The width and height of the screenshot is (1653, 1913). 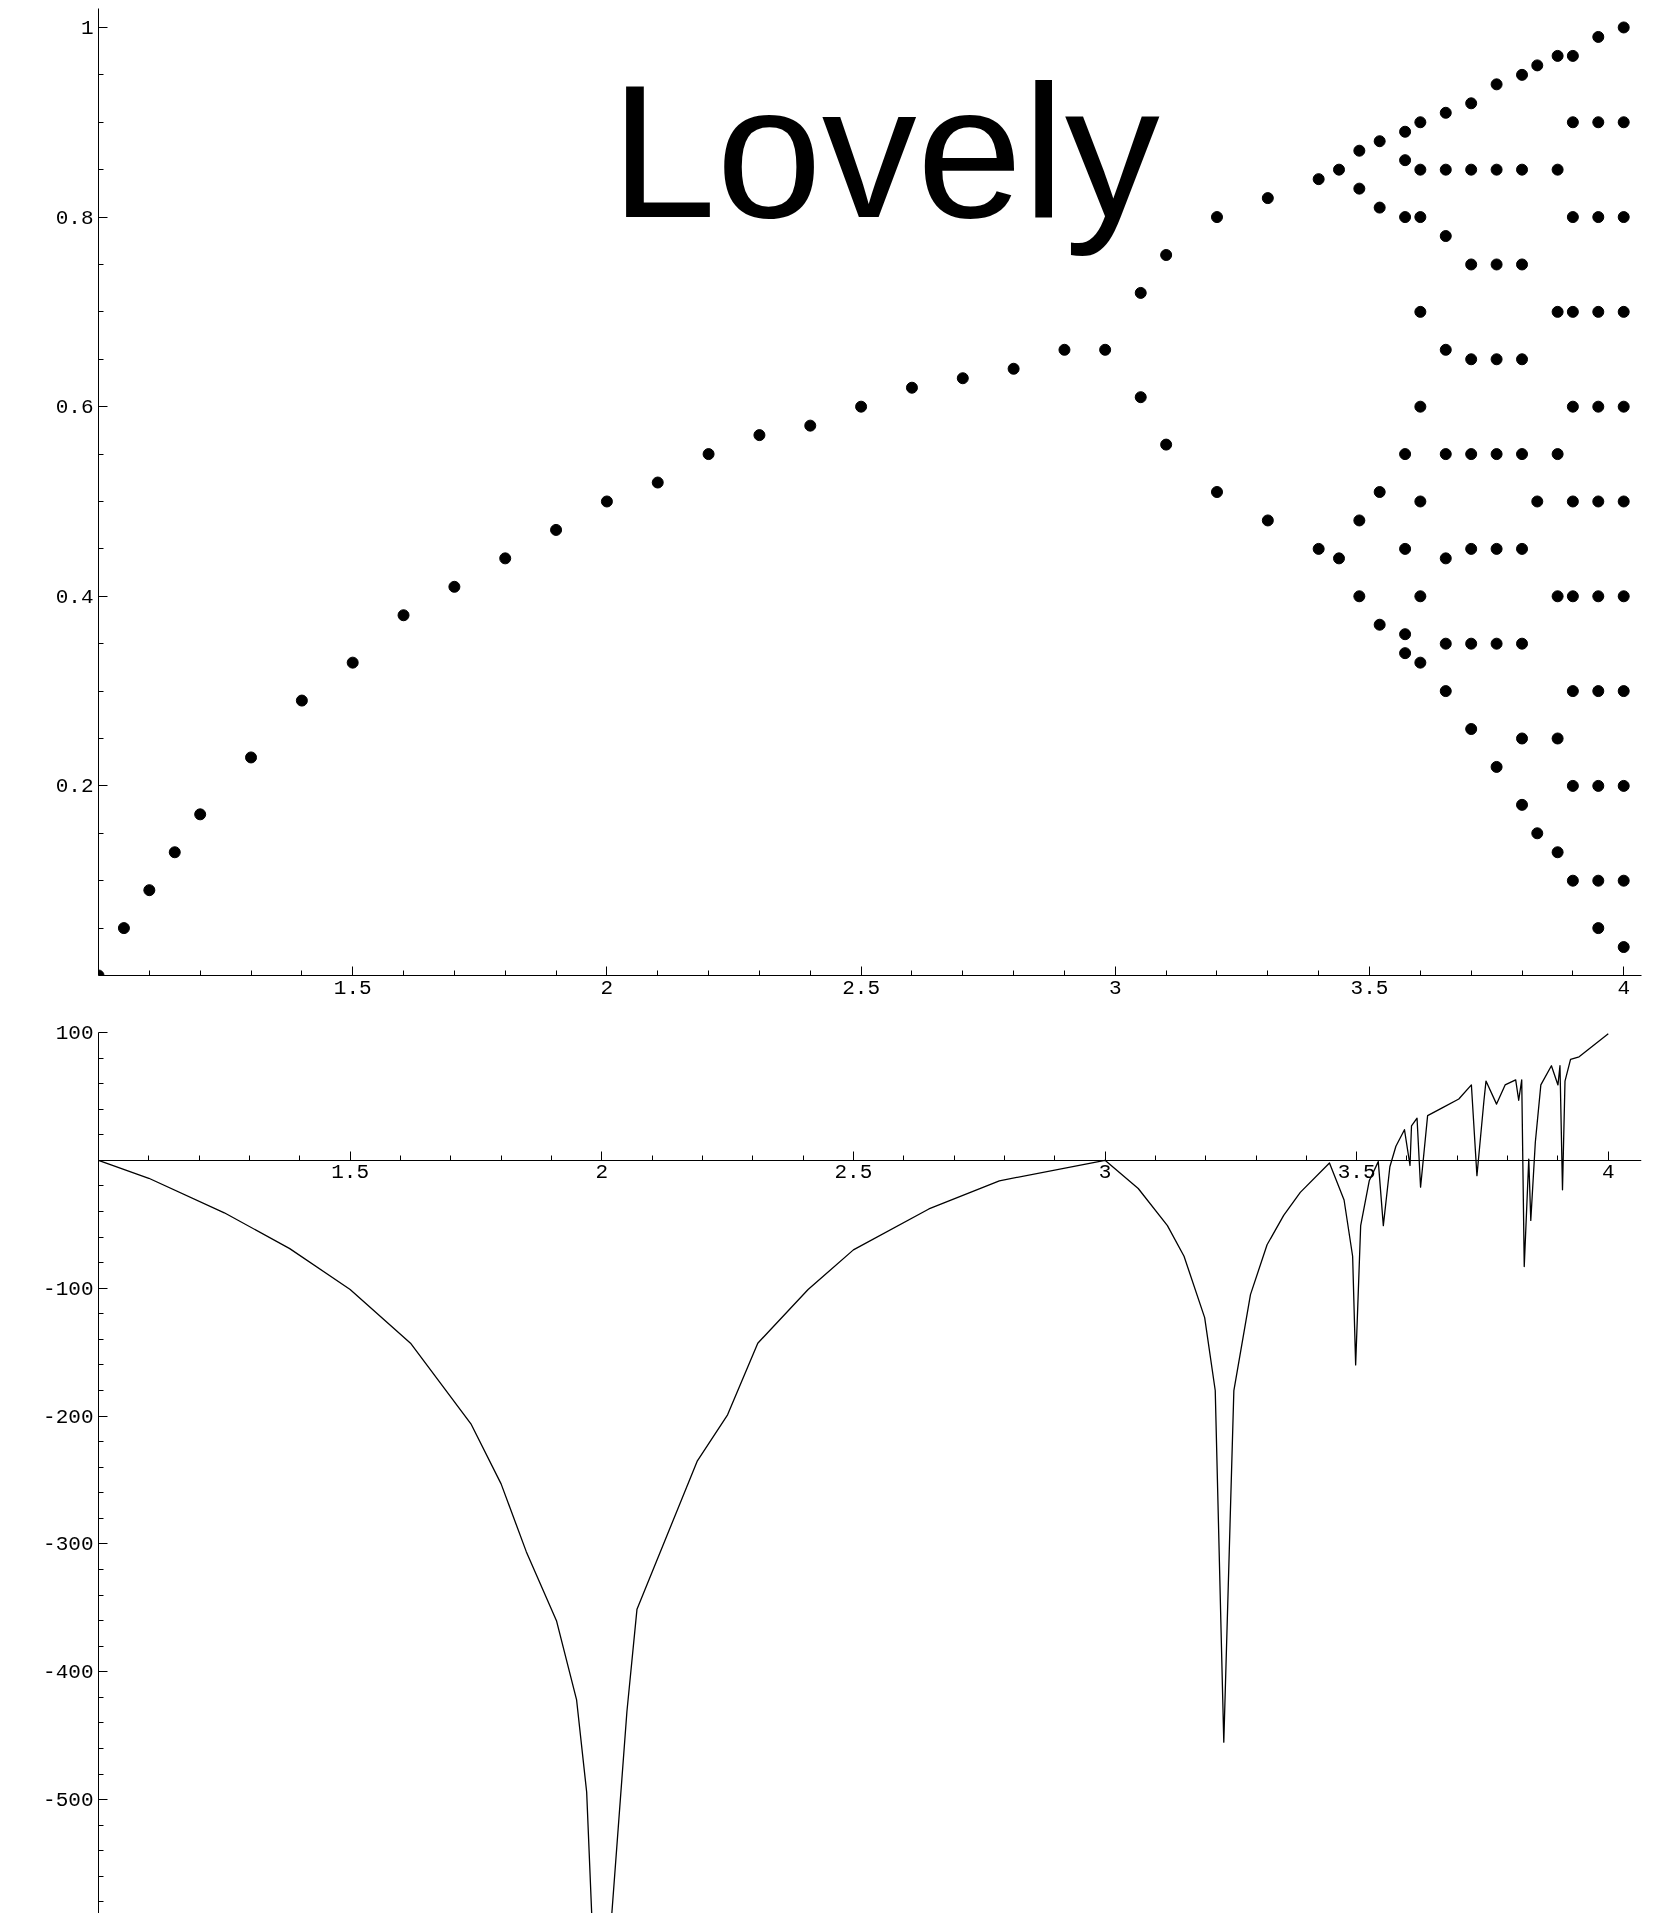 What do you see at coordinates (74, 408) in the screenshot?
I see `y-tick-label: 0.6` at bounding box center [74, 408].